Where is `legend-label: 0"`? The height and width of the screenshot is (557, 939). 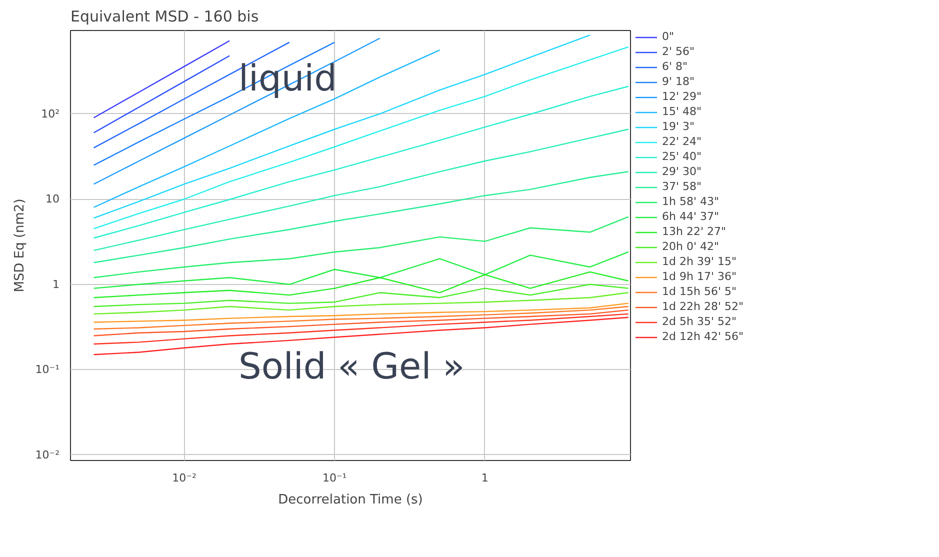 legend-label: 0" is located at coordinates (669, 36).